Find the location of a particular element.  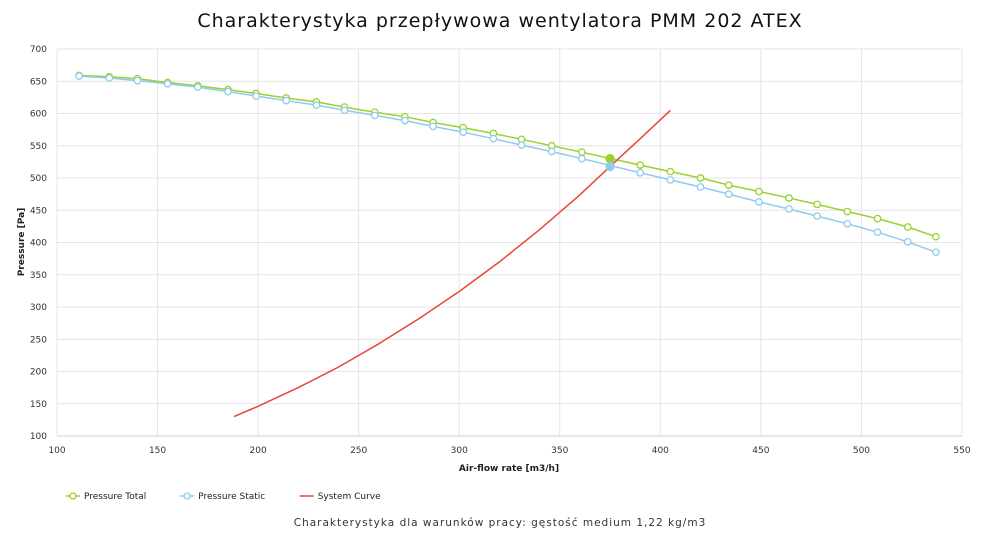

legend-label: Pressure Total is located at coordinates (115, 497).